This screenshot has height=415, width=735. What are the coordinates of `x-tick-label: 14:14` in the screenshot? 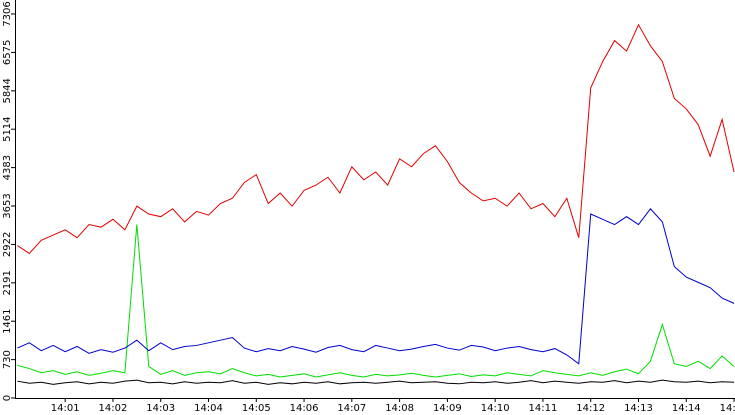 It's located at (686, 408).